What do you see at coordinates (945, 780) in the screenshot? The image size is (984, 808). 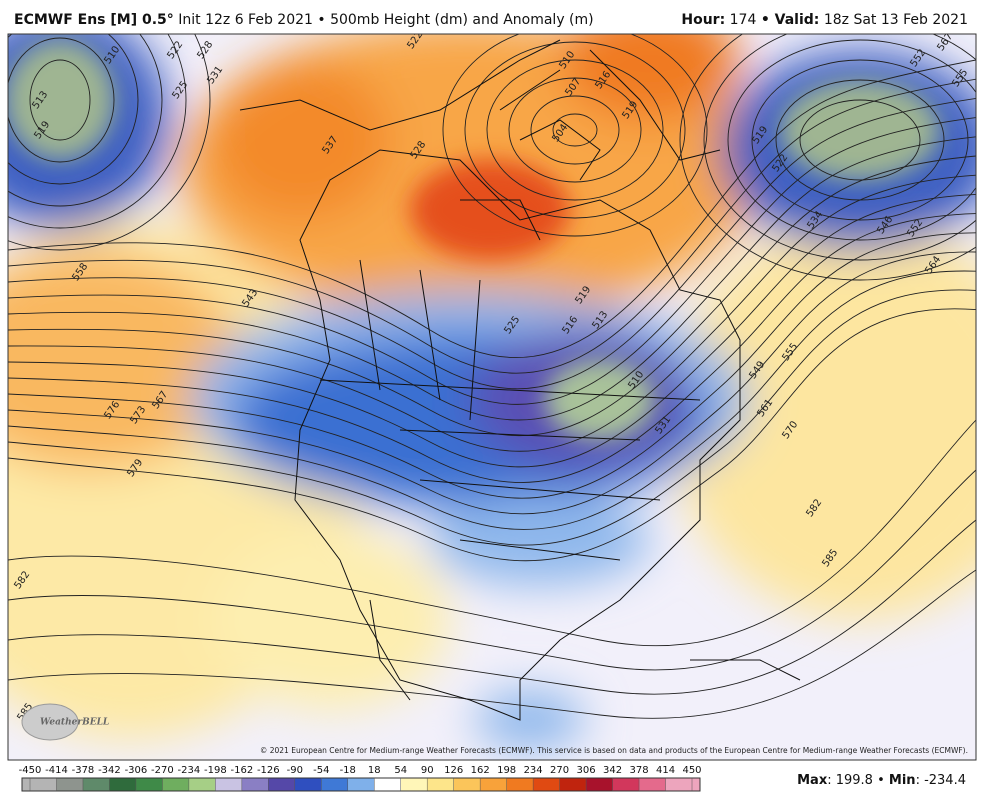 I see `min-value: -234.4` at bounding box center [945, 780].